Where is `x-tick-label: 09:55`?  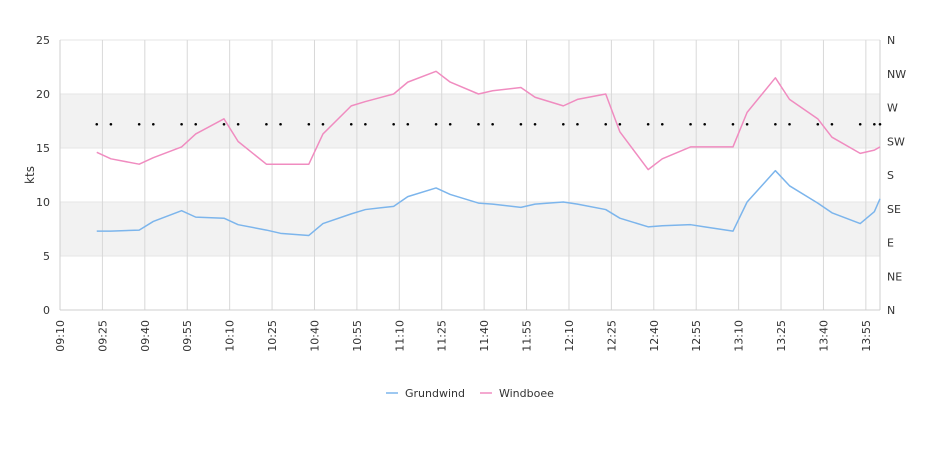 x-tick-label: 09:55 is located at coordinates (187, 336).